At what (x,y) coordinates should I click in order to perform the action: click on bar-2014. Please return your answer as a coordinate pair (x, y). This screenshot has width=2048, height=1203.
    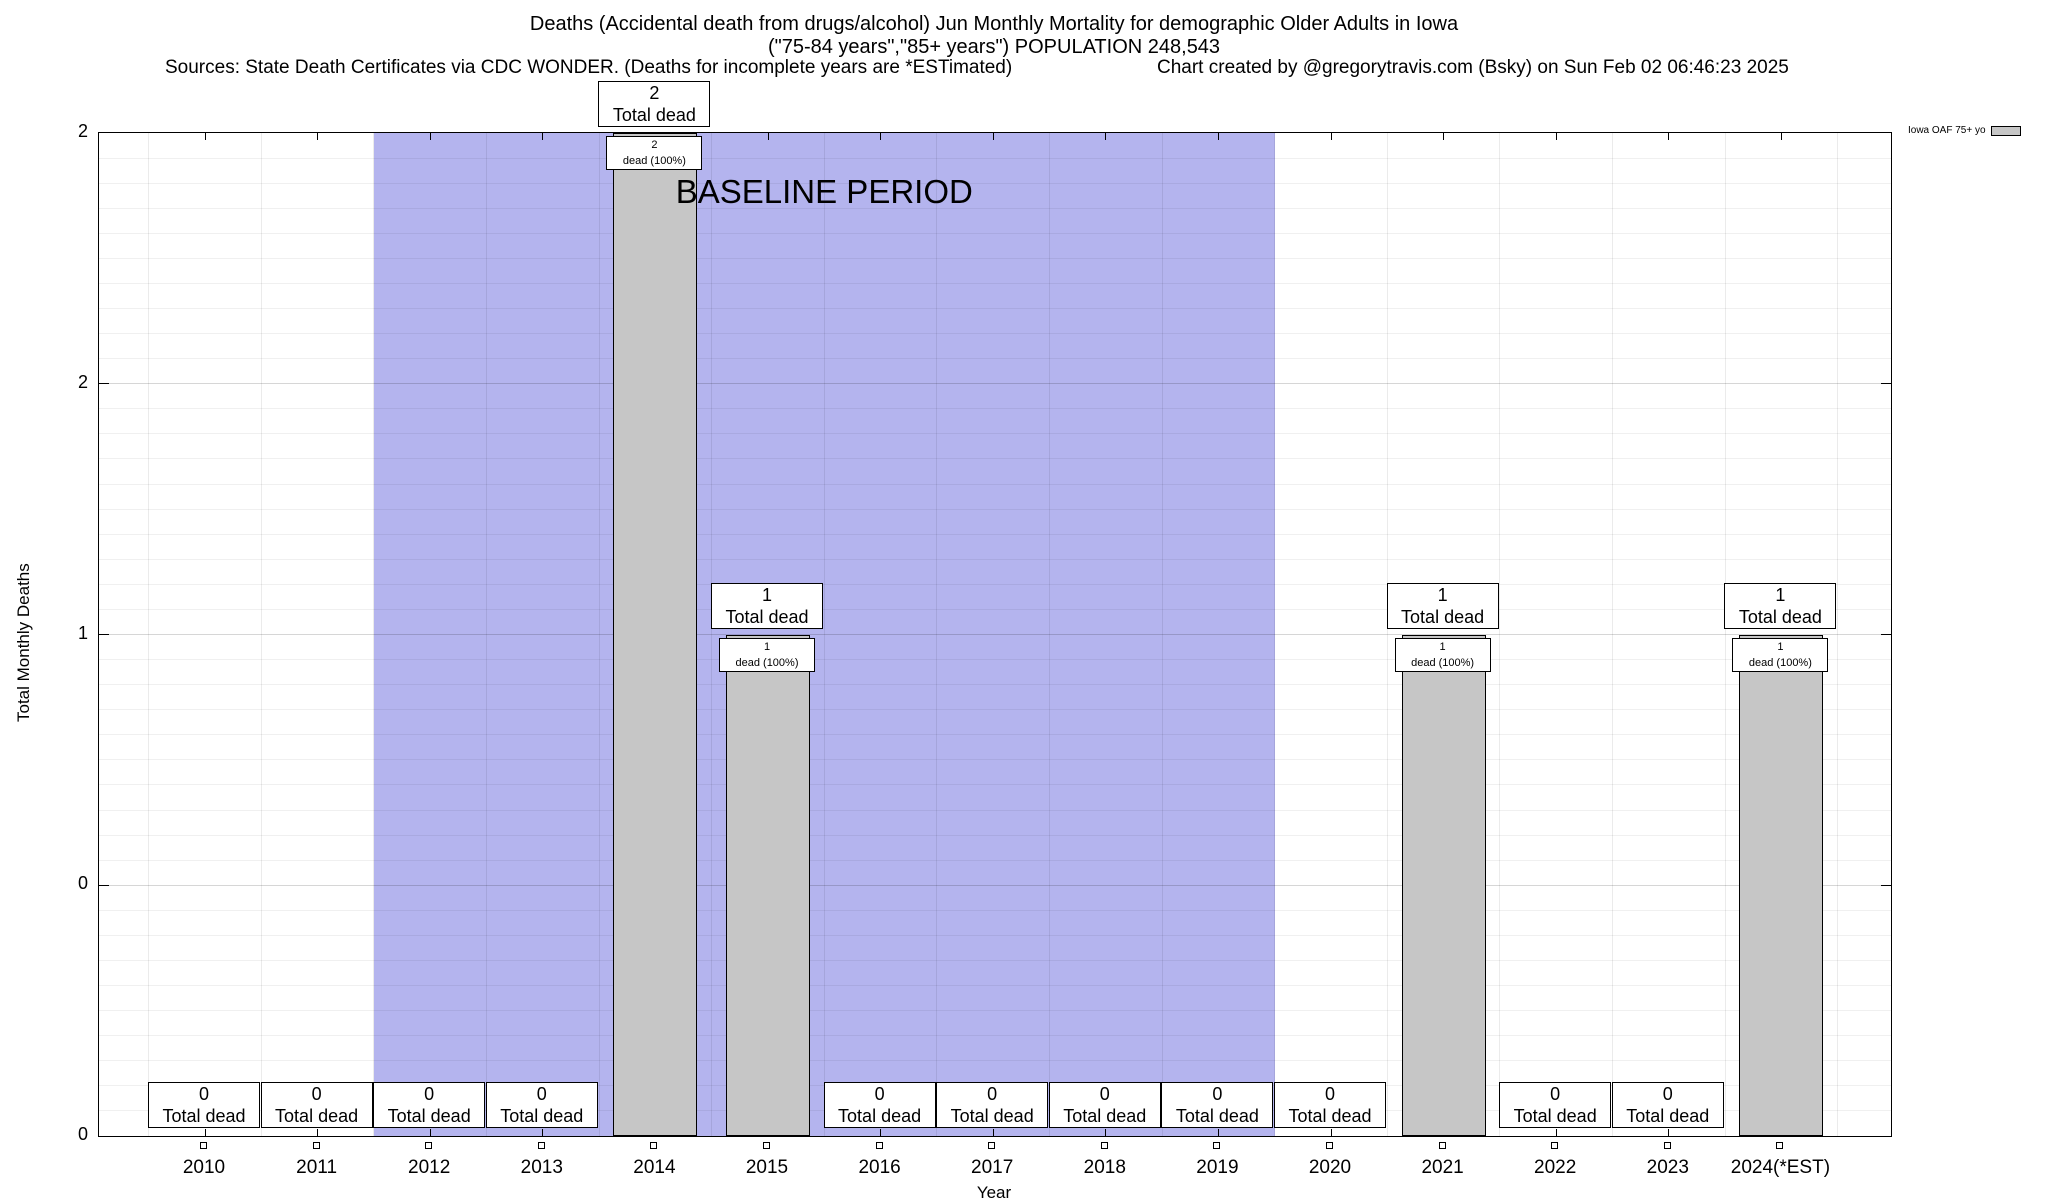
    Looking at the image, I should click on (655, 634).